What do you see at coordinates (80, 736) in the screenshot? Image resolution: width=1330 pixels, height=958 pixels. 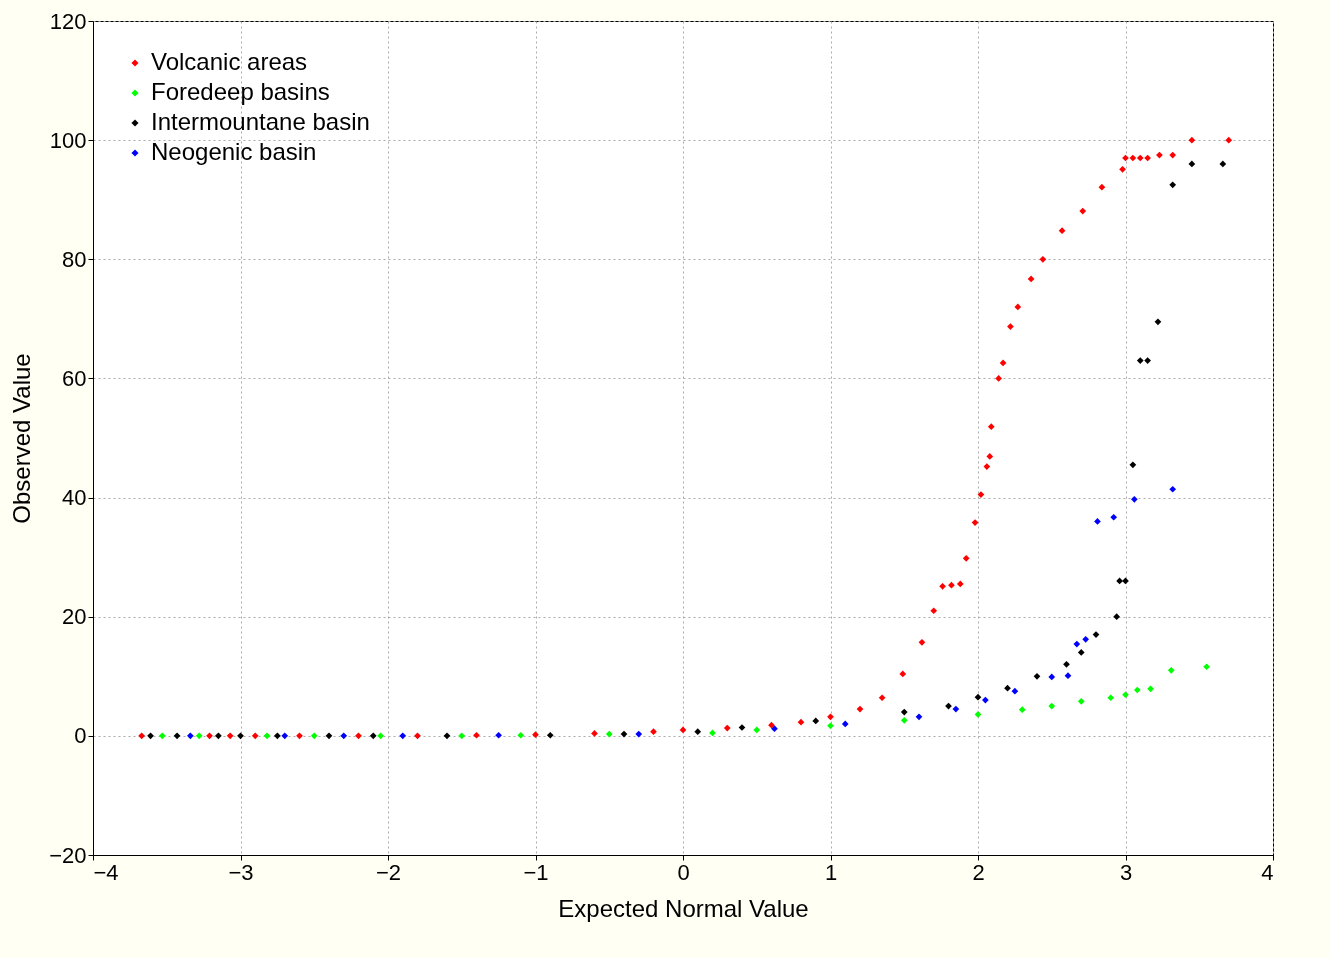 I see `y-tick-label: 0` at bounding box center [80, 736].